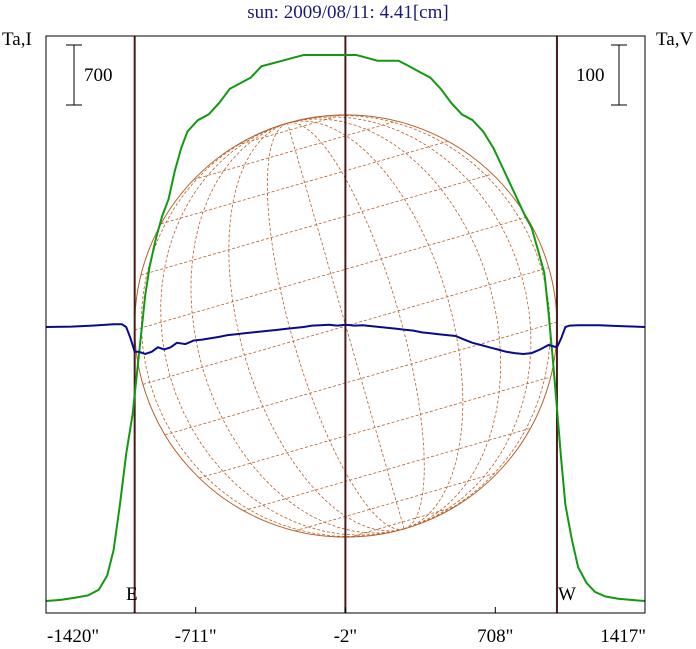 The width and height of the screenshot is (696, 649). What do you see at coordinates (98, 75) in the screenshot?
I see `left-scale-label: 700` at bounding box center [98, 75].